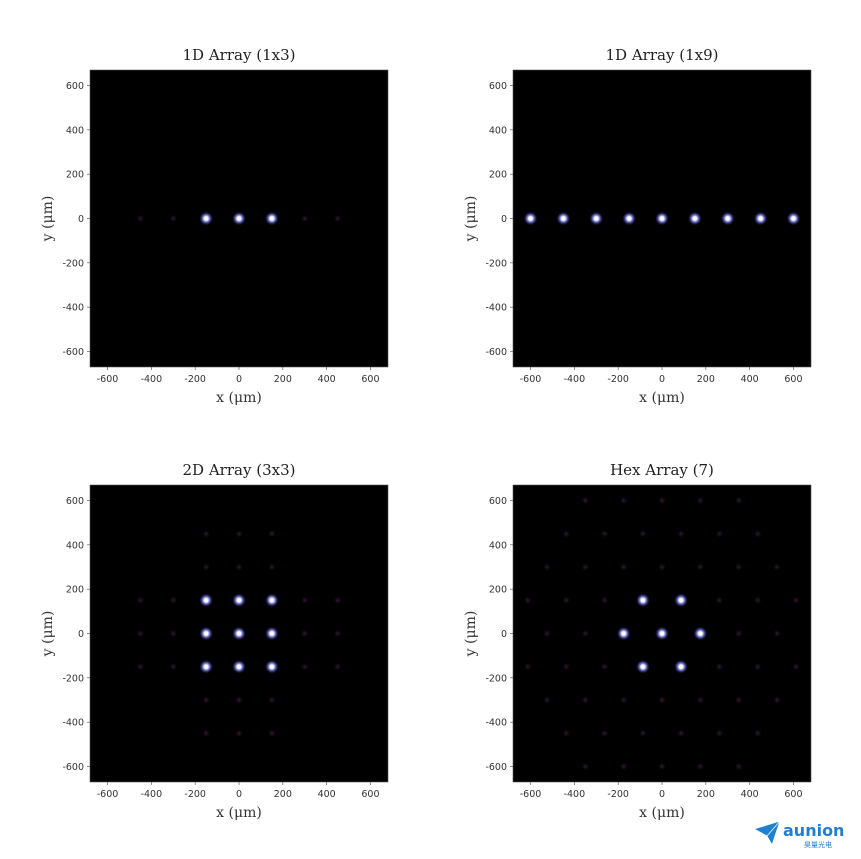 The image size is (861, 859). What do you see at coordinates (818, 844) in the screenshot?
I see `logo-subtitle: 昊量光电` at bounding box center [818, 844].